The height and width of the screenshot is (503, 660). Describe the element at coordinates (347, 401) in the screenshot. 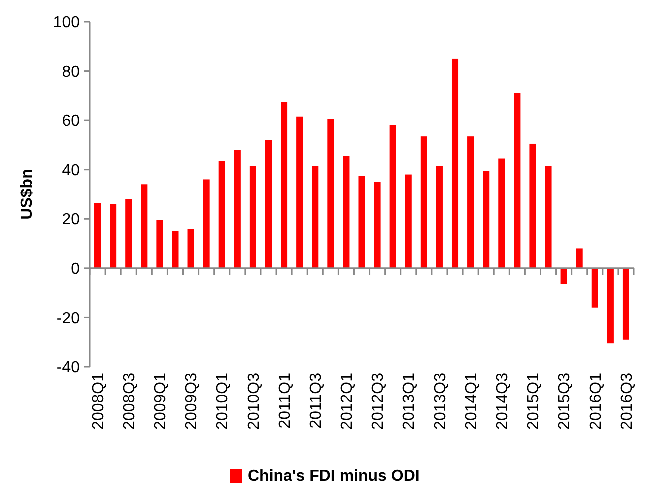

I see `x-tick-label: 2012Q1` at that location.